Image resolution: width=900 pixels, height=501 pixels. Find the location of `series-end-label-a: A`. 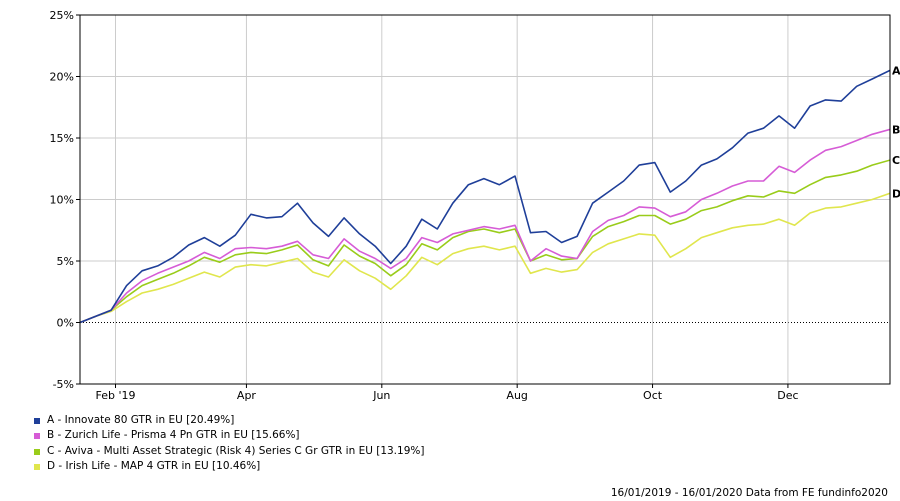

series-end-label-a: A is located at coordinates (896, 70).